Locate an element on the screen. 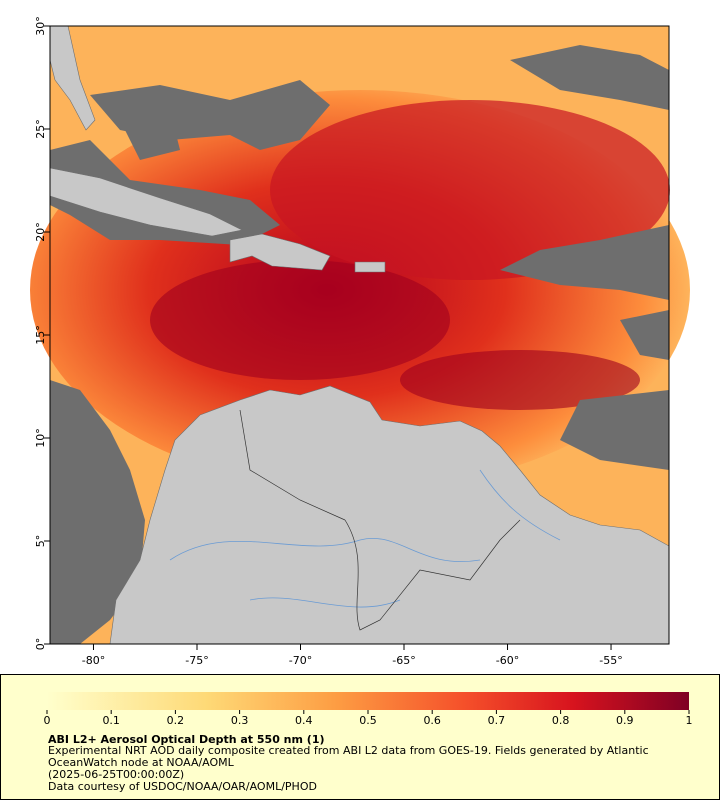 The image size is (720, 800). y-tick-label: 15° is located at coordinates (40, 335).